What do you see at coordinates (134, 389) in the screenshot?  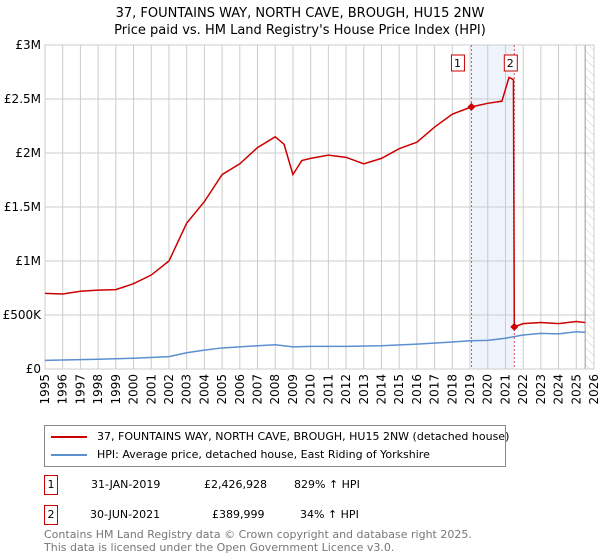 I see `x-tick-label: 2000` at bounding box center [134, 389].